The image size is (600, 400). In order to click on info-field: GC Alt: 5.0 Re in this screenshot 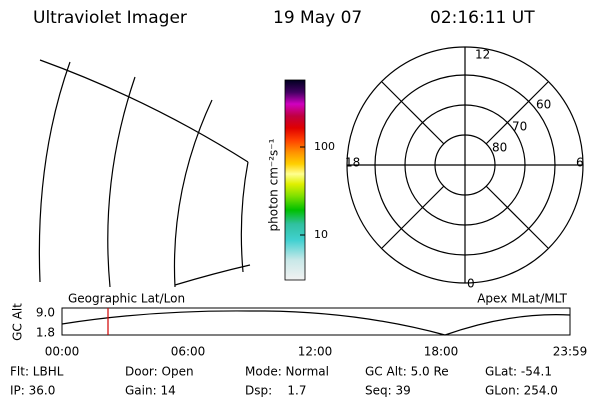, I will do `click(407, 372)`.